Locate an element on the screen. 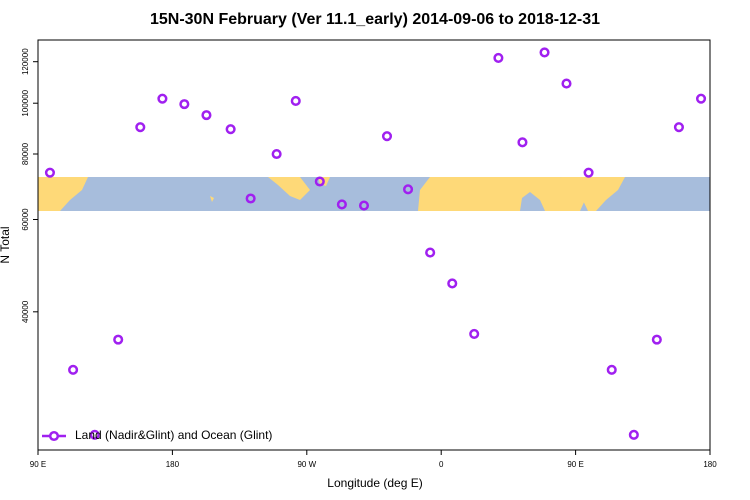 This screenshot has height=500, width=750. y-tick-label: 60000 is located at coordinates (25, 219).